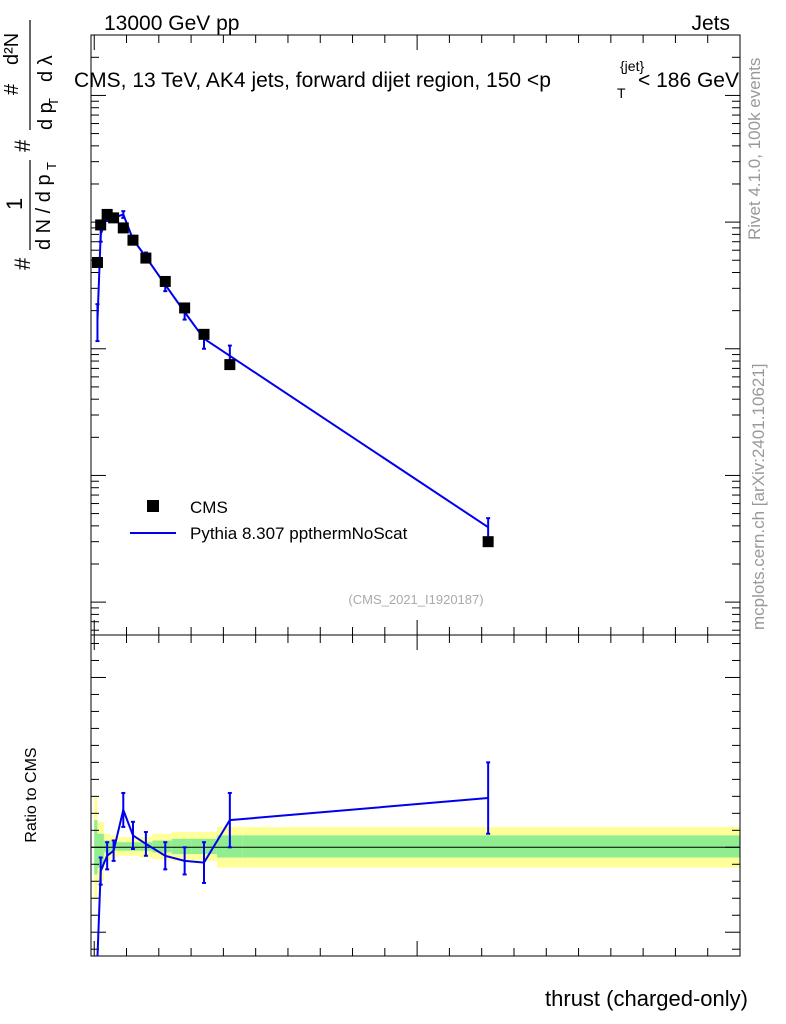 This screenshot has height=1024, width=786. Describe the element at coordinates (46, 116) in the screenshot. I see `y-label-dpt: d p` at that location.